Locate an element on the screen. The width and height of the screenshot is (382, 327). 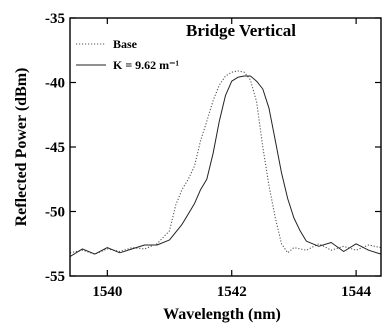
y-tick-label: -35 is located at coordinates (55, 19).